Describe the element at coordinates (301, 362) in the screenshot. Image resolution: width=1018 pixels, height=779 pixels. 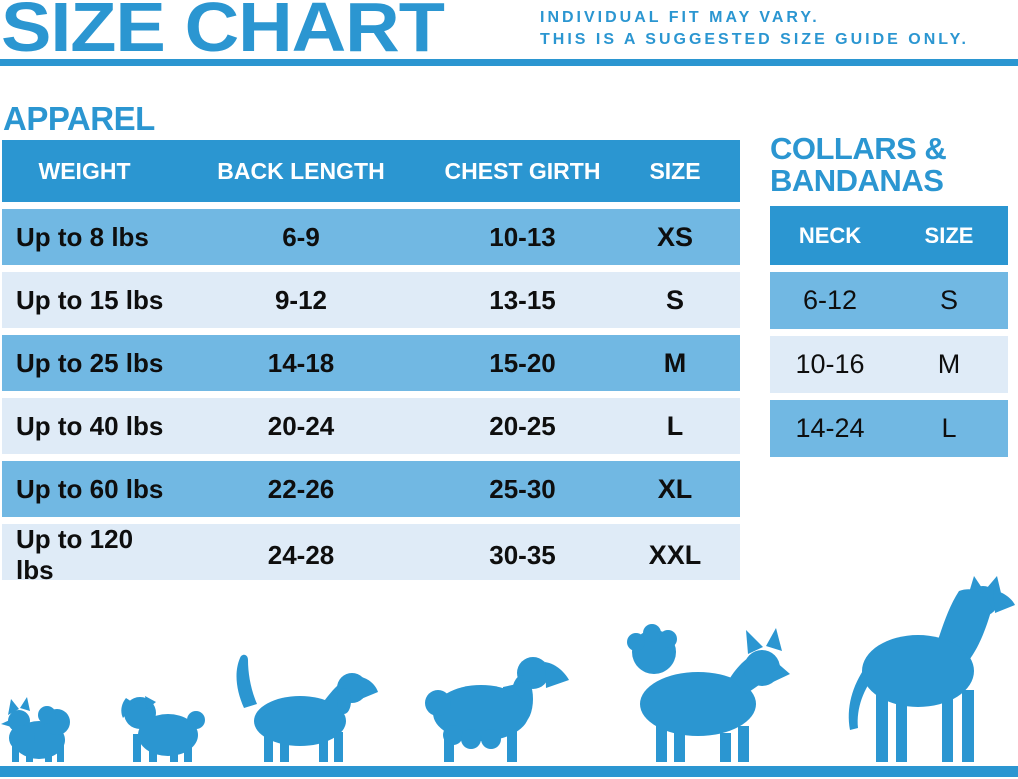
I see `cell-back-length: 14-18` at that location.